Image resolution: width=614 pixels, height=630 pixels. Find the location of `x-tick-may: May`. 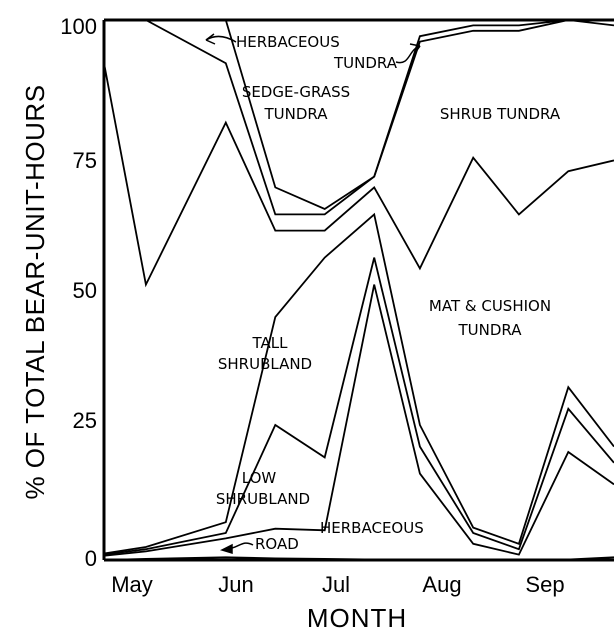

x-tick-may: May is located at coordinates (132, 584).